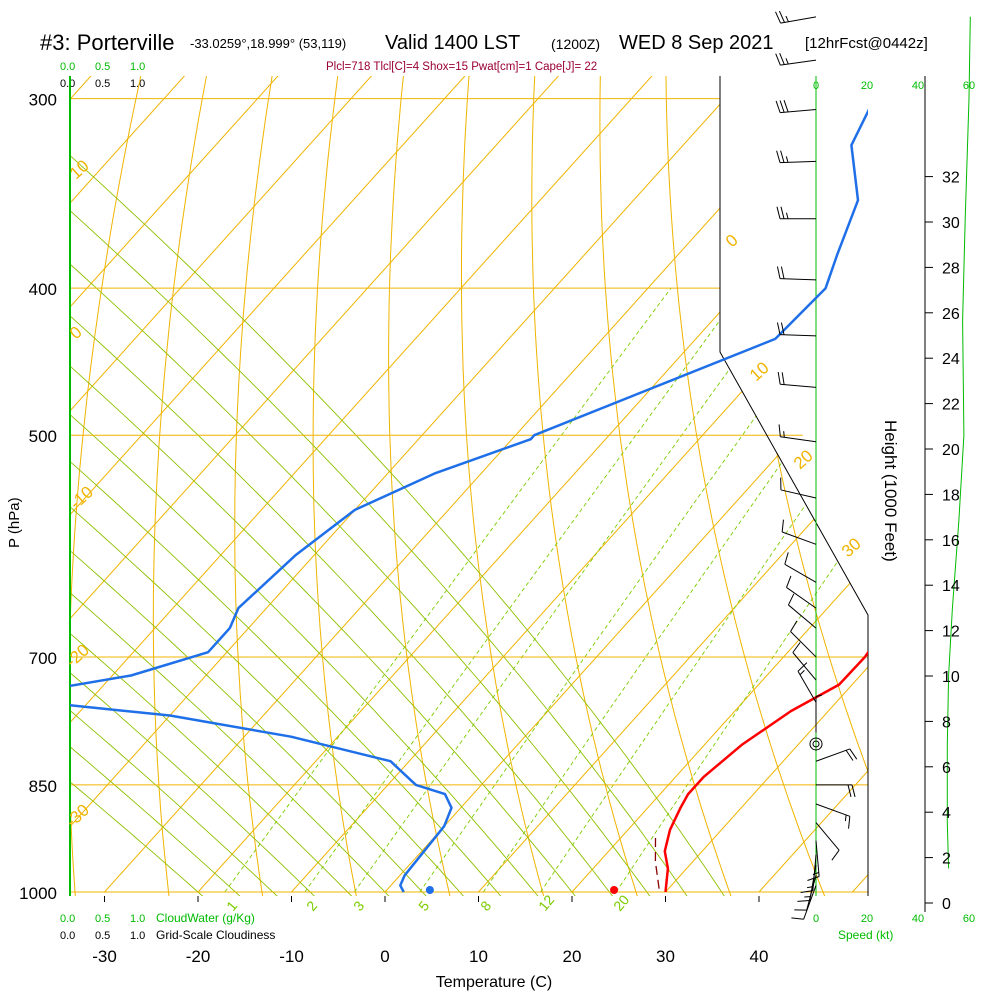  I want to click on speed-top-tick-40: 40, so click(918, 86).